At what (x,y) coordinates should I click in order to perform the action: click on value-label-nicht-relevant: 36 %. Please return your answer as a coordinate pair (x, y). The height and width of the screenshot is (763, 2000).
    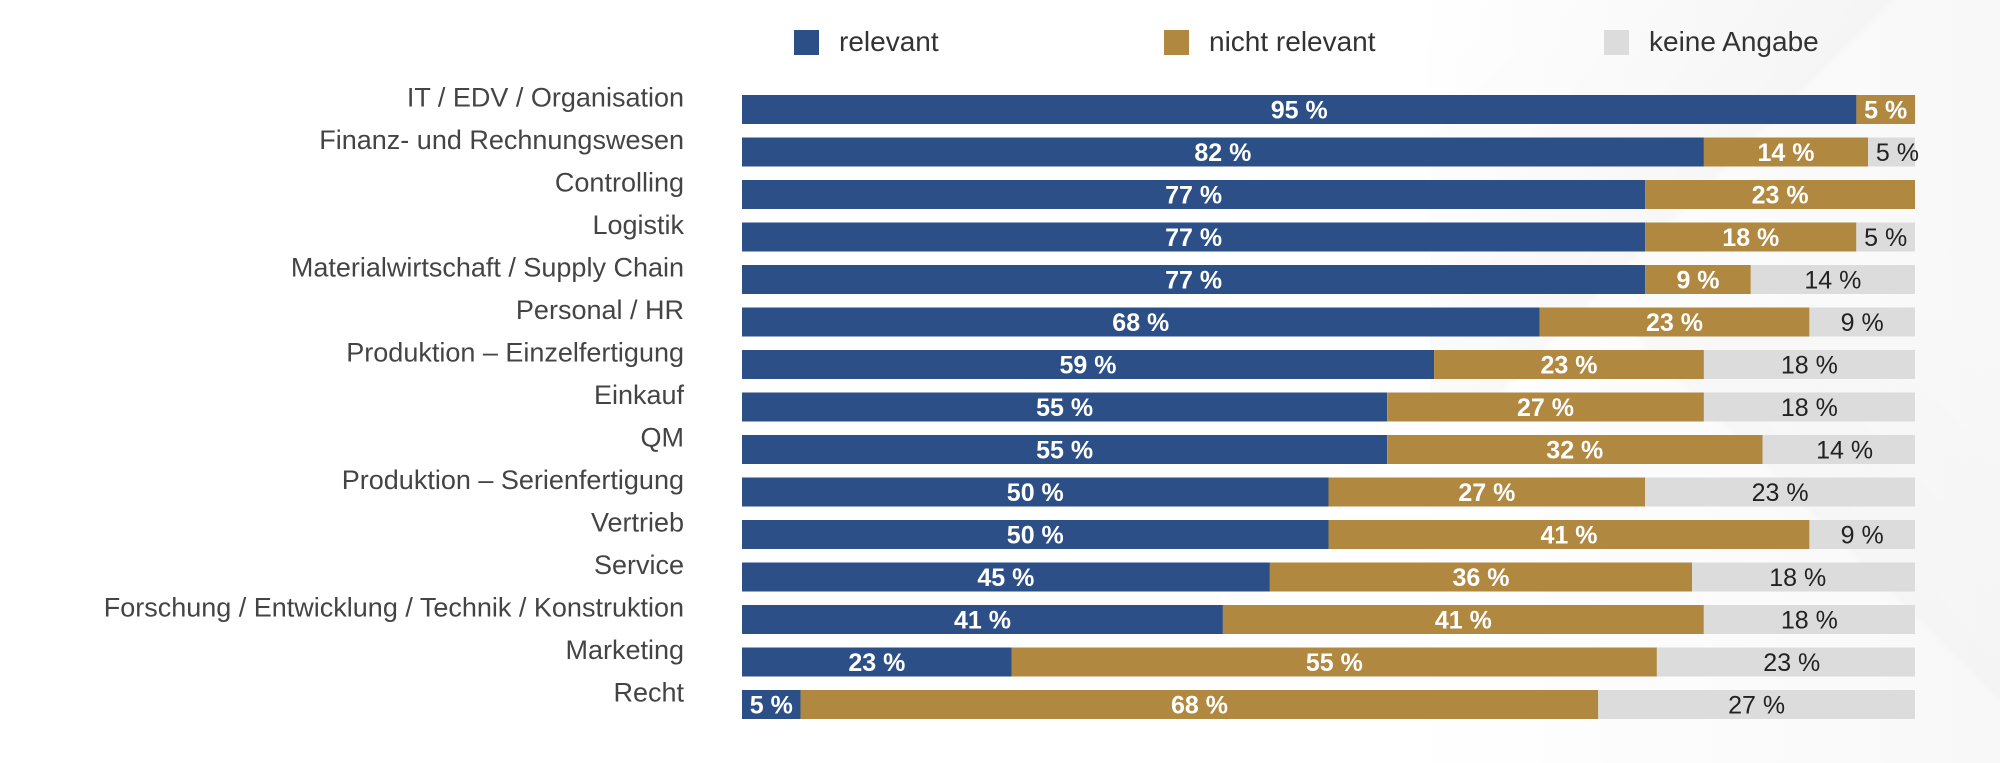
    Looking at the image, I should click on (1481, 578).